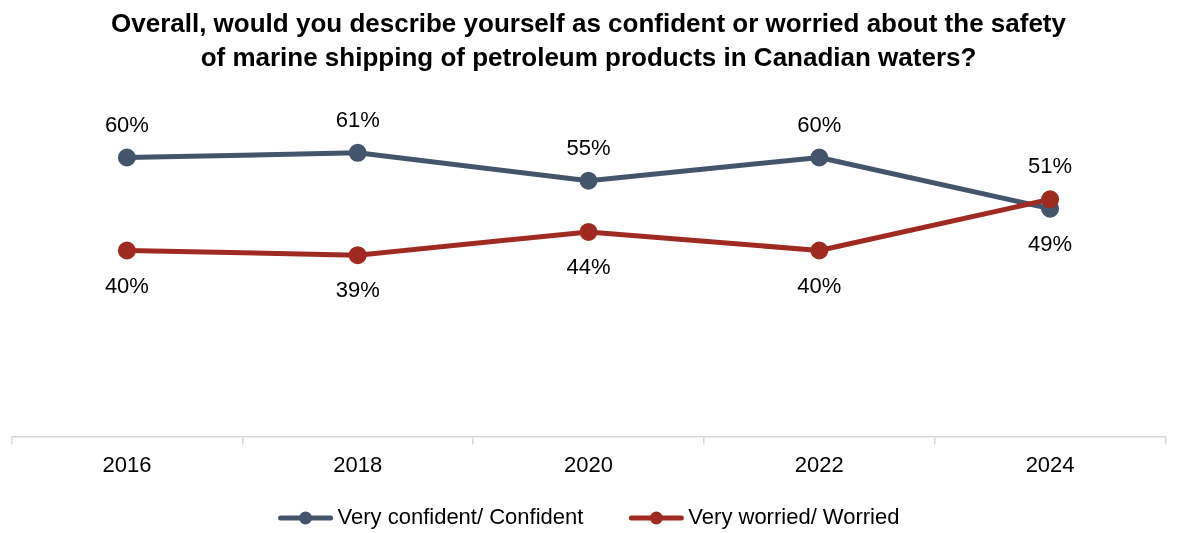  Describe the element at coordinates (357, 290) in the screenshot. I see `data-label: 39%` at that location.